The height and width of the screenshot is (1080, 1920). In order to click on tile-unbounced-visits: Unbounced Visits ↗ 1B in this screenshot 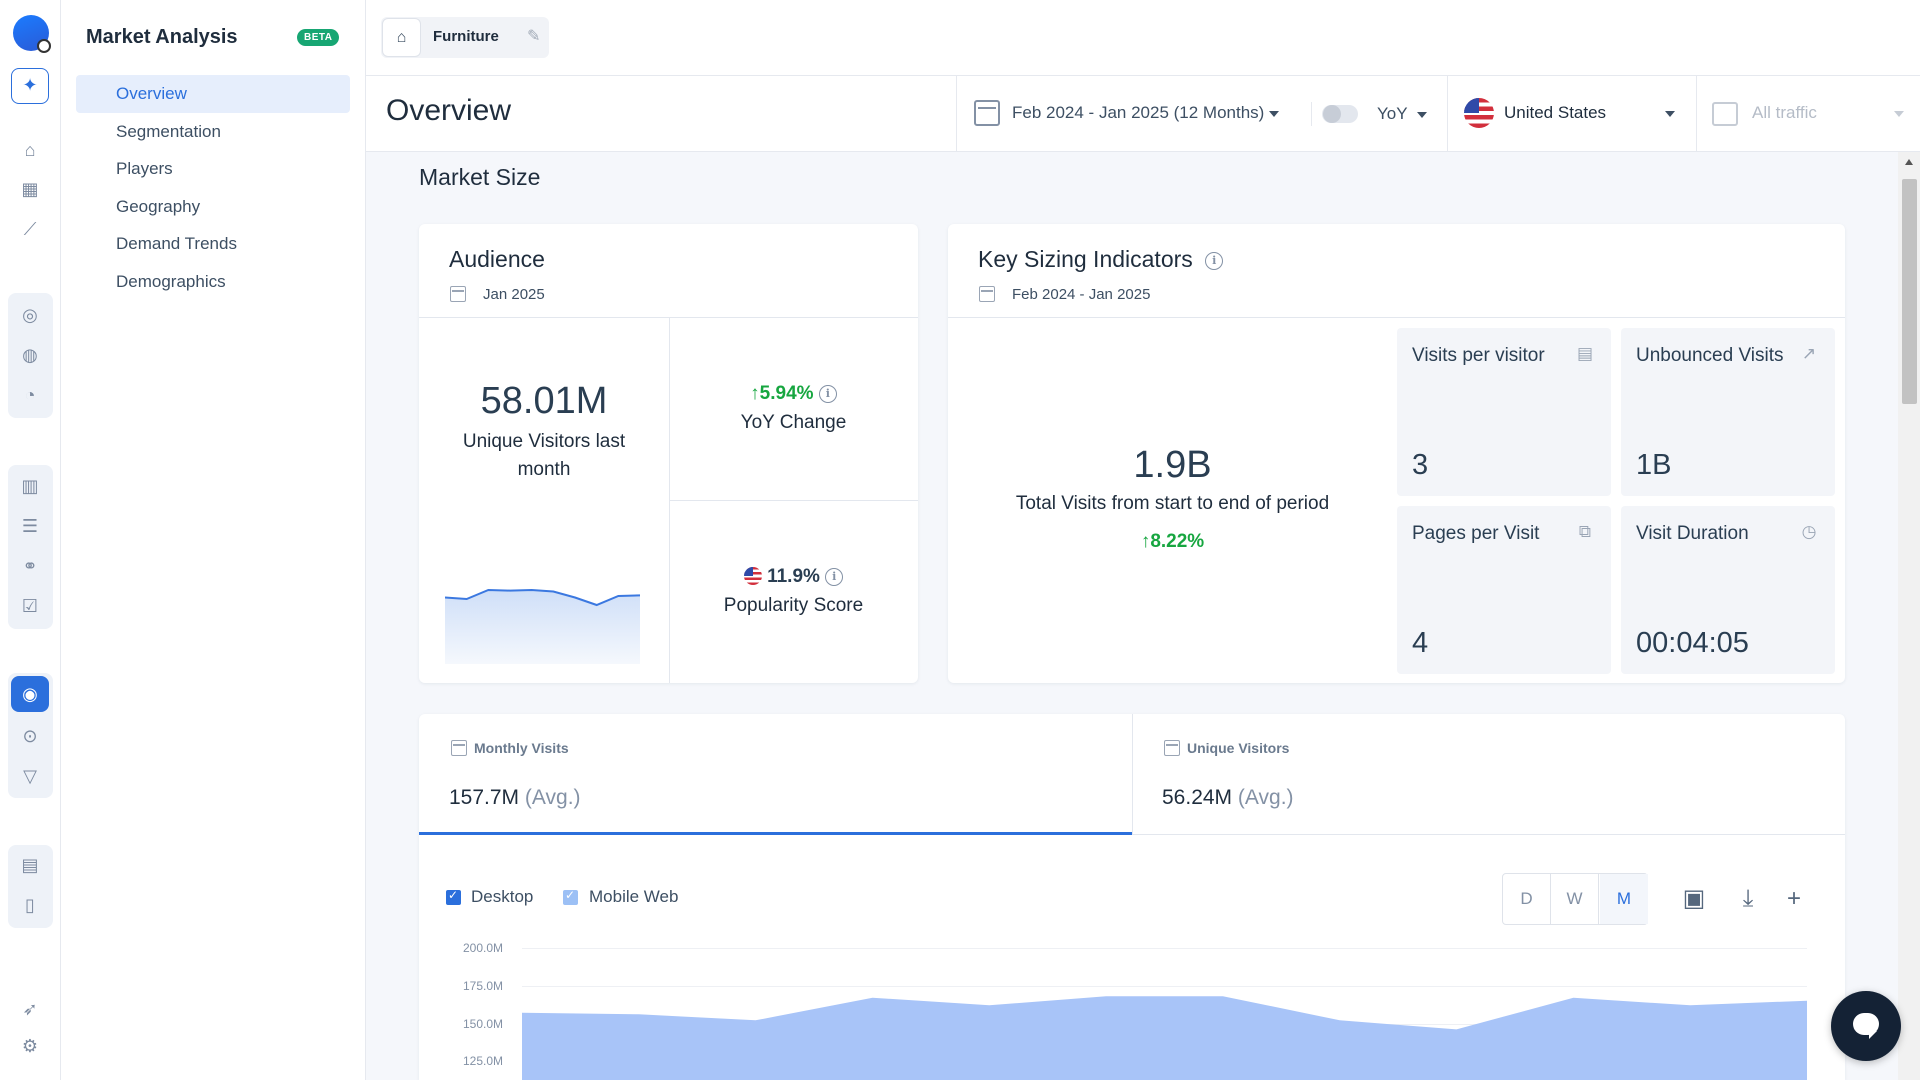, I will do `click(1728, 412)`.